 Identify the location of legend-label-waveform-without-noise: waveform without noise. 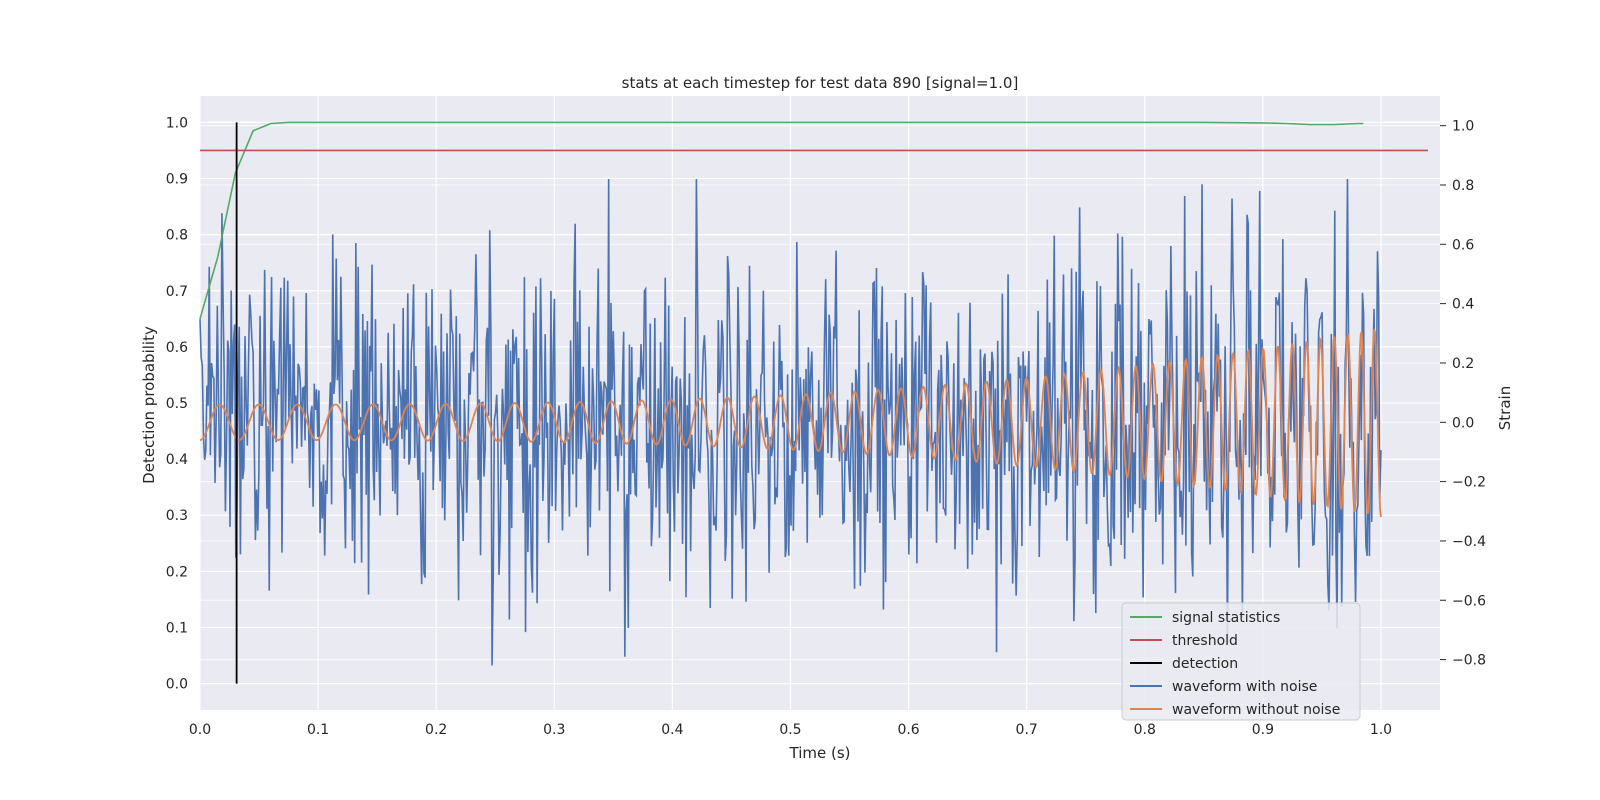
(1256, 710).